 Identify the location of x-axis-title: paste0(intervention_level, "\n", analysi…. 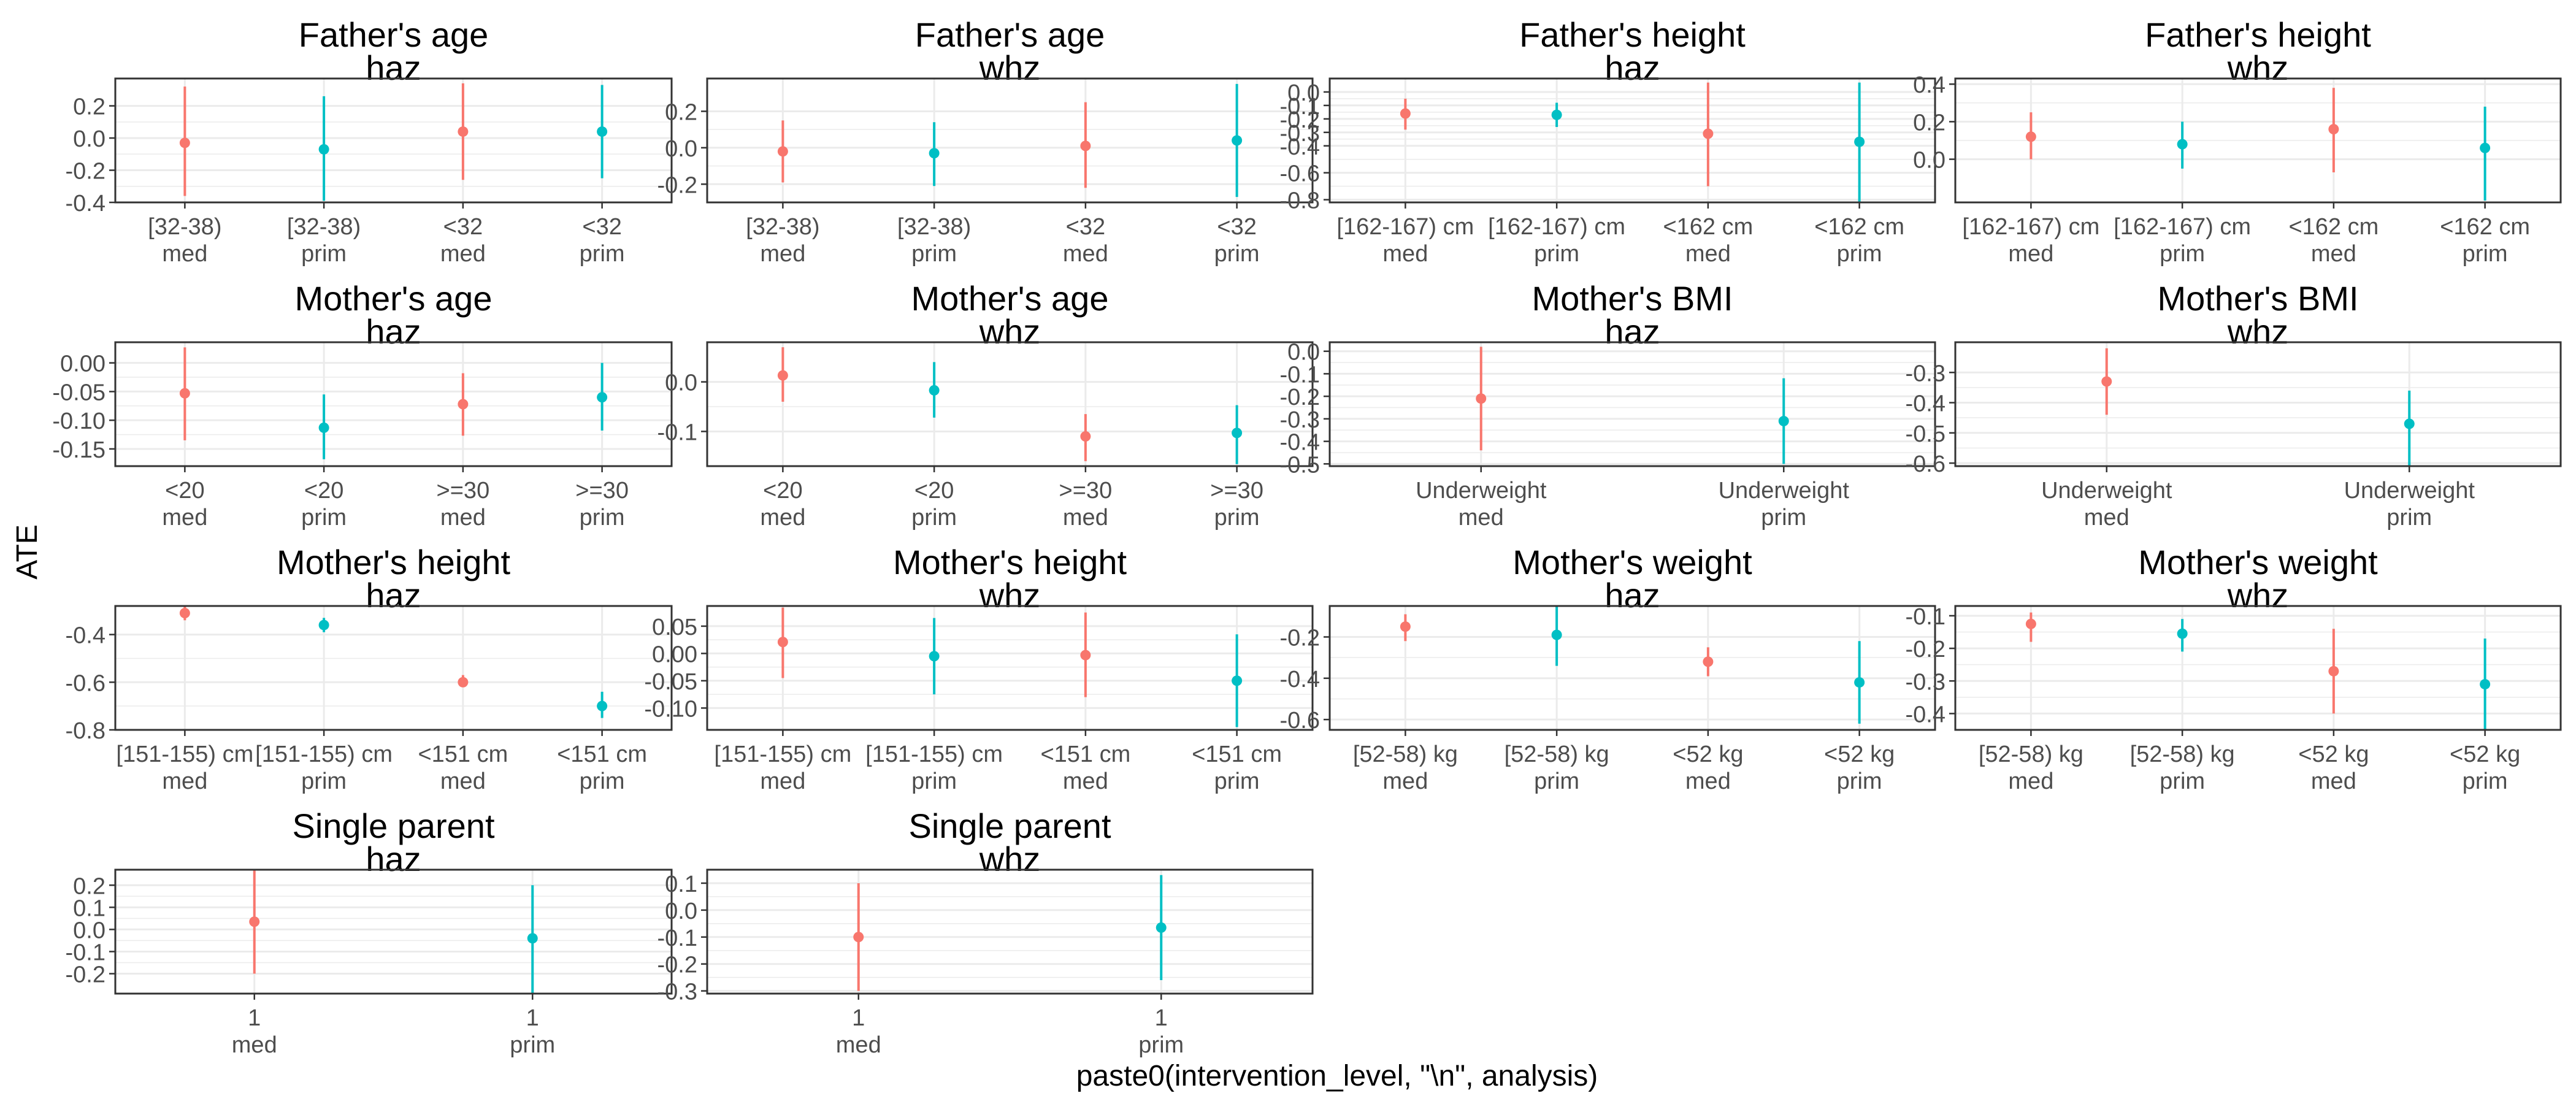
(1337, 1076).